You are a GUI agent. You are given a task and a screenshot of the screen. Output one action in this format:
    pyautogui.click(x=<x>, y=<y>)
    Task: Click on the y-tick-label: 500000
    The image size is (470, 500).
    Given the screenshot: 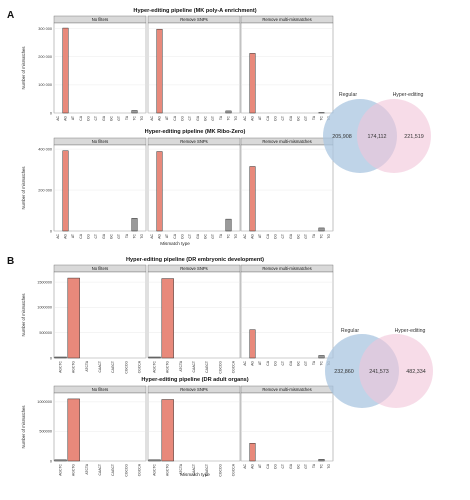 What is the action you would take?
    pyautogui.click(x=45, y=432)
    